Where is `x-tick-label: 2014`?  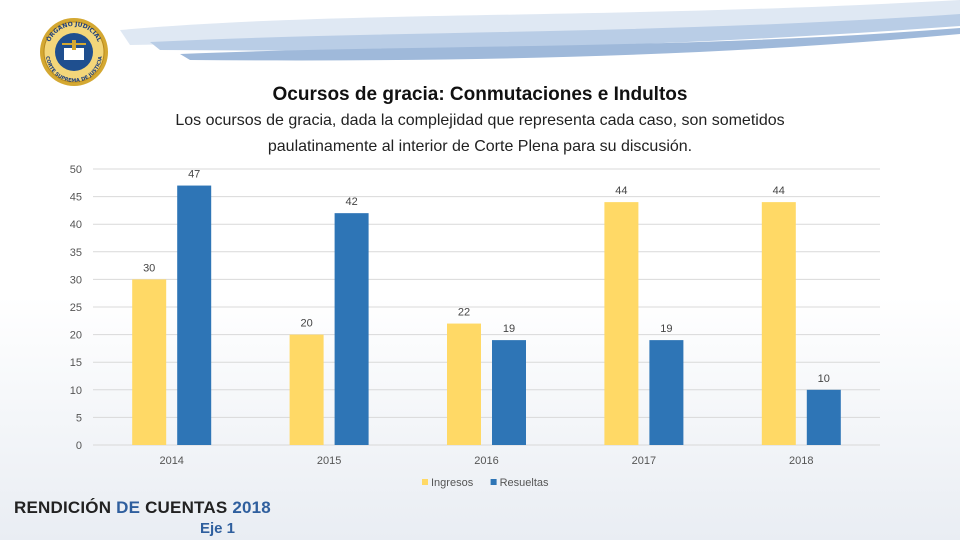 x-tick-label: 2014 is located at coordinates (171, 461).